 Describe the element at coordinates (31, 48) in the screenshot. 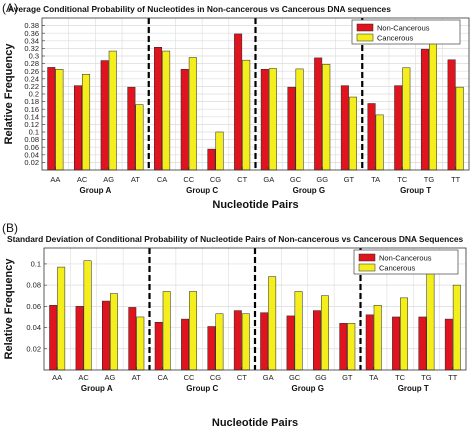

I see `y-tick-label: 0.32` at that location.